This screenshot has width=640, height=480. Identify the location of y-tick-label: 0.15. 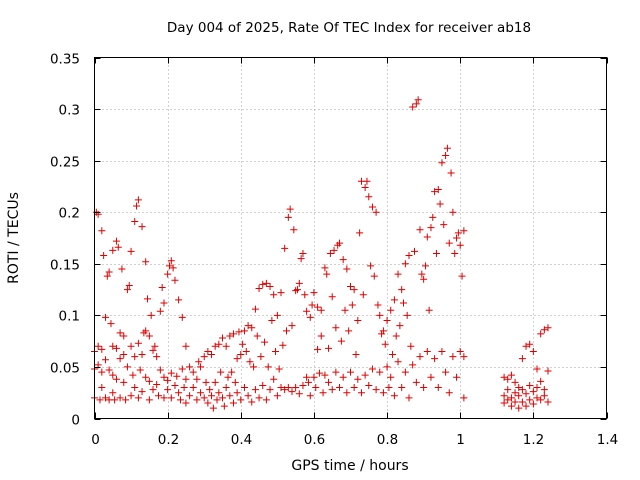
(65, 266).